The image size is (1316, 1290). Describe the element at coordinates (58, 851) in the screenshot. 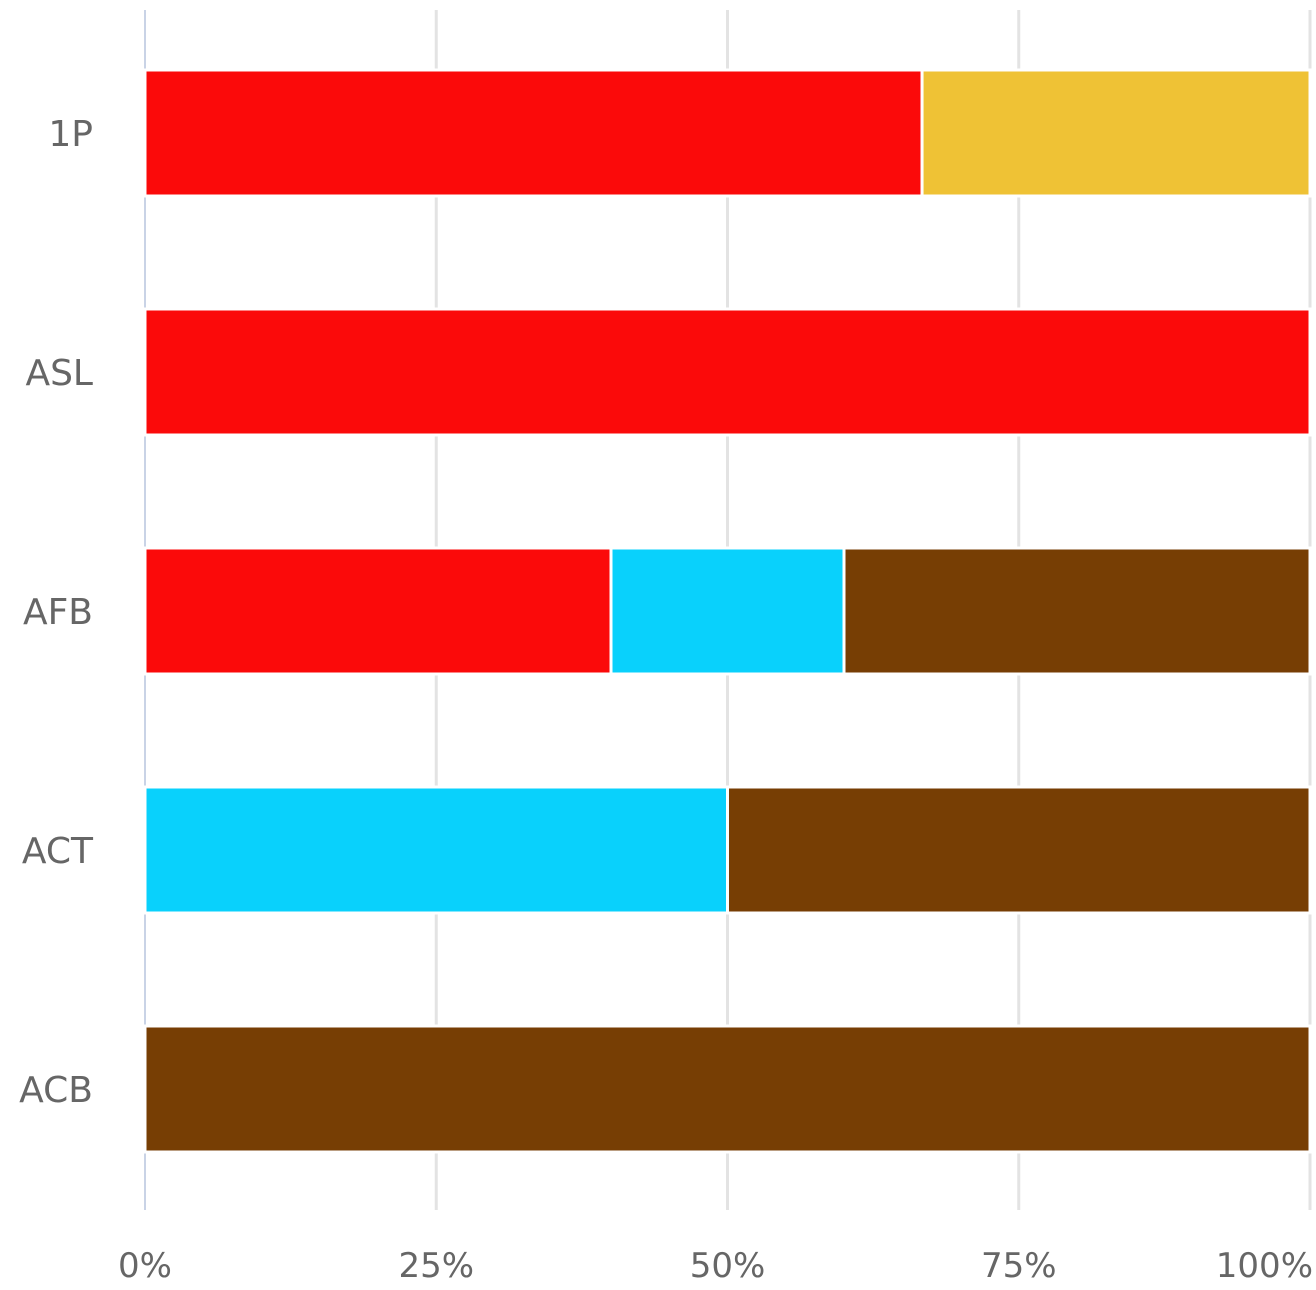

I see `category-label: ACT` at that location.